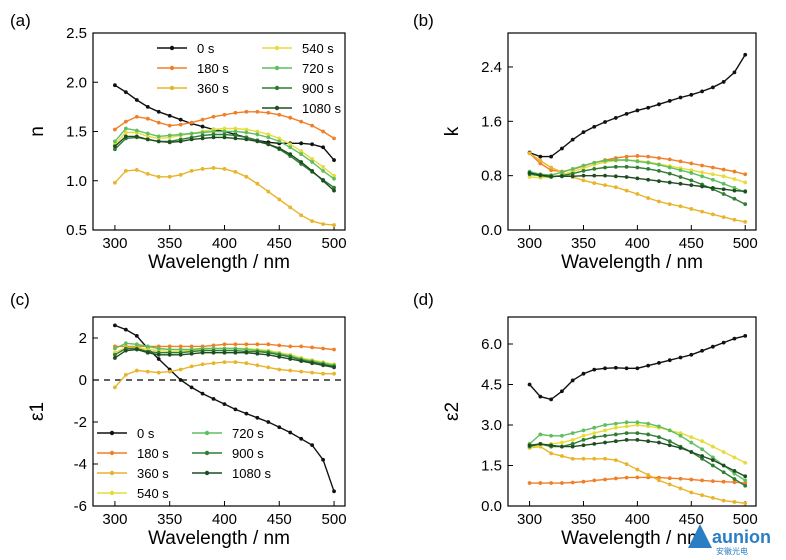 The image size is (786, 560). I want to click on plot-frame-c, so click(219, 411).